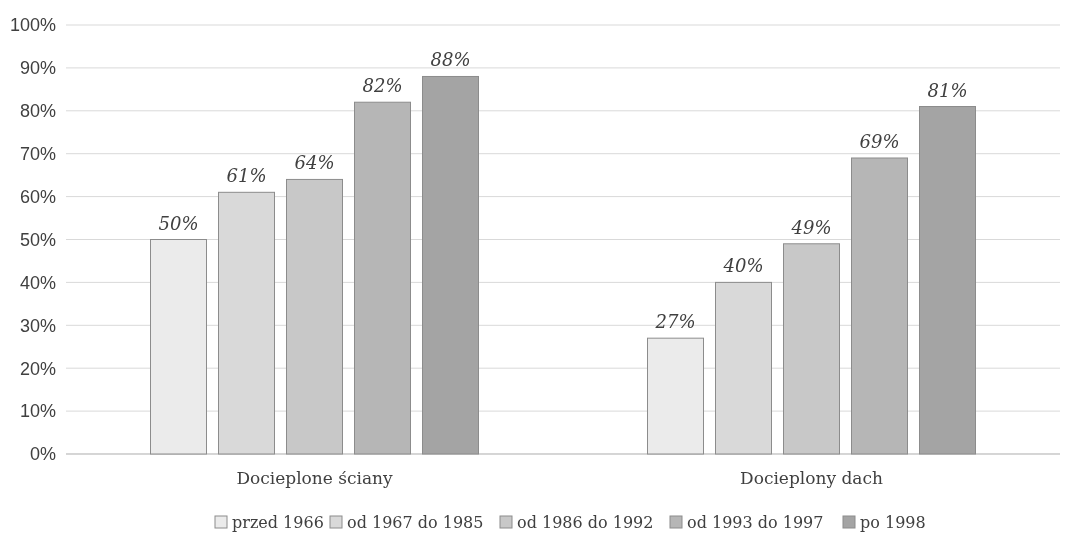 The width and height of the screenshot is (1078, 545). What do you see at coordinates (37, 111) in the screenshot?
I see `y-tick-label: 80%` at bounding box center [37, 111].